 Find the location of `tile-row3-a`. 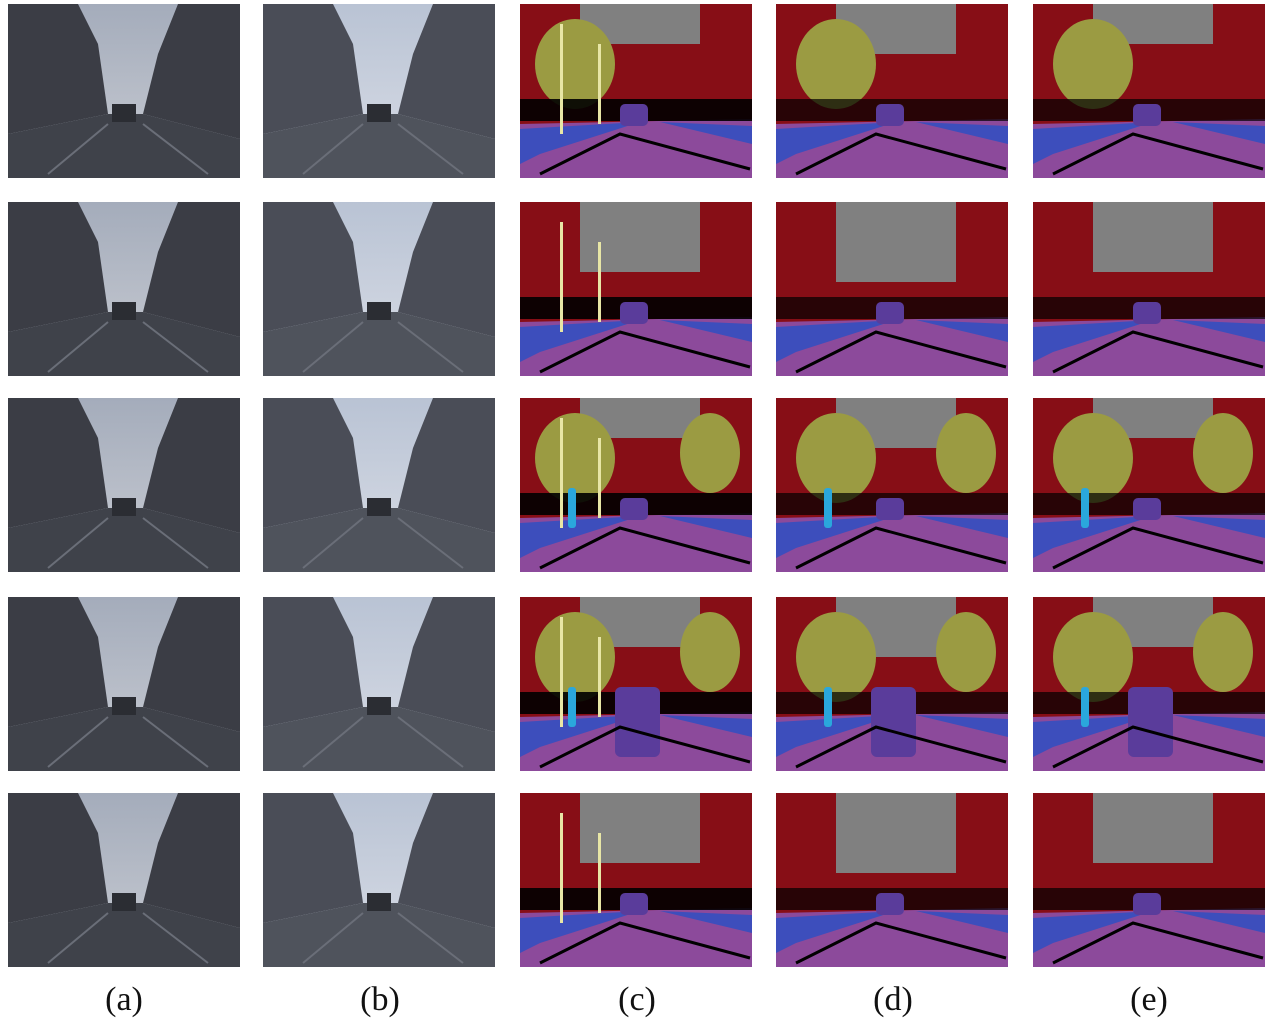

tile-row3-a is located at coordinates (124, 485).